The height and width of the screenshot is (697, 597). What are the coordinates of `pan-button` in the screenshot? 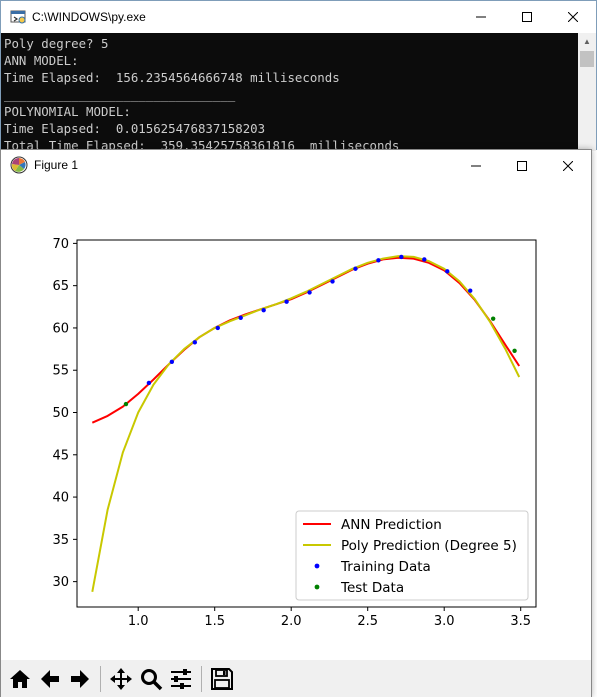 It's located at (120, 678).